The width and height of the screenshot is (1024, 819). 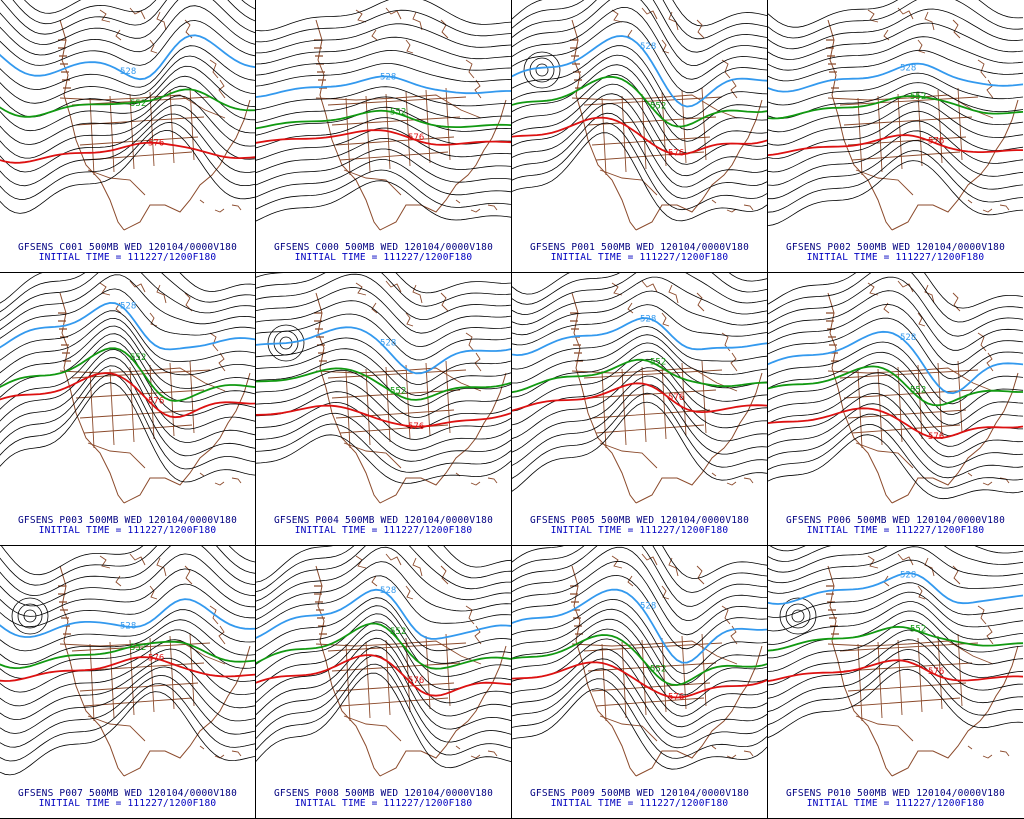 I want to click on panel-title: GFSENS C000 500MB WED 120104/0000V180, so click(x=383, y=247).